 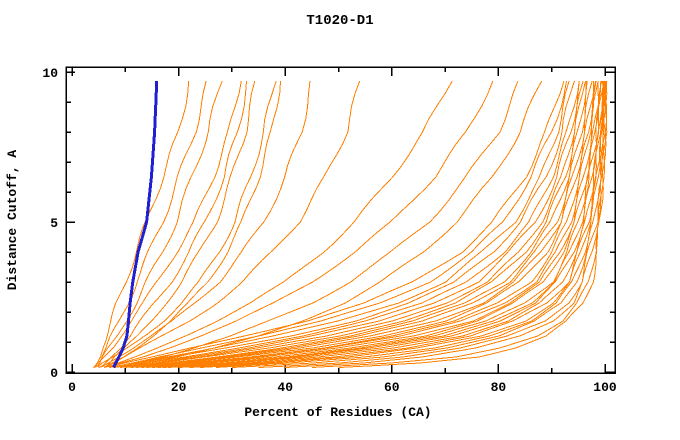 I want to click on chart-title: T1020-D1, so click(x=339, y=21).